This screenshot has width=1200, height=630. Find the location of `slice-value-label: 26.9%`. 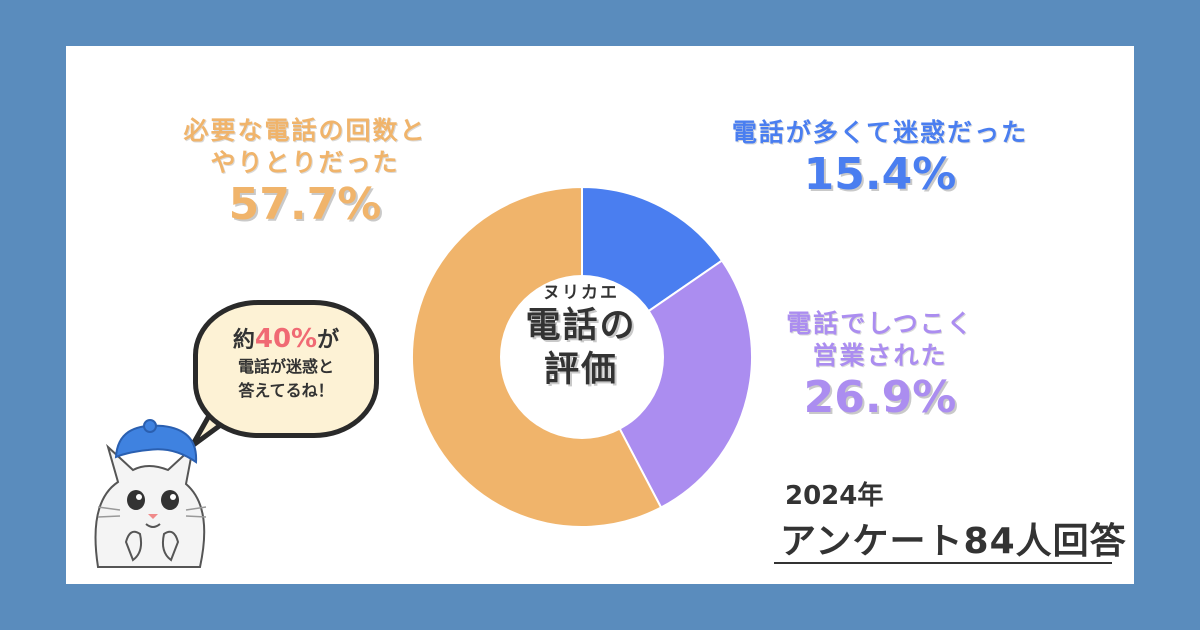

slice-value-label: 26.9% is located at coordinates (880, 397).